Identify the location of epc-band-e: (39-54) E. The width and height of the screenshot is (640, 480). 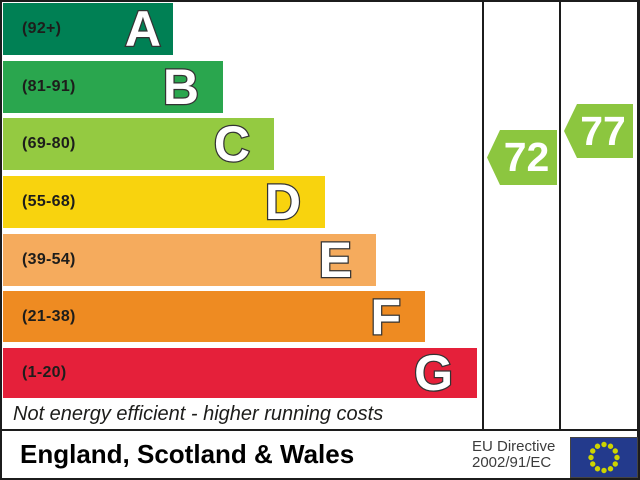
(189, 260).